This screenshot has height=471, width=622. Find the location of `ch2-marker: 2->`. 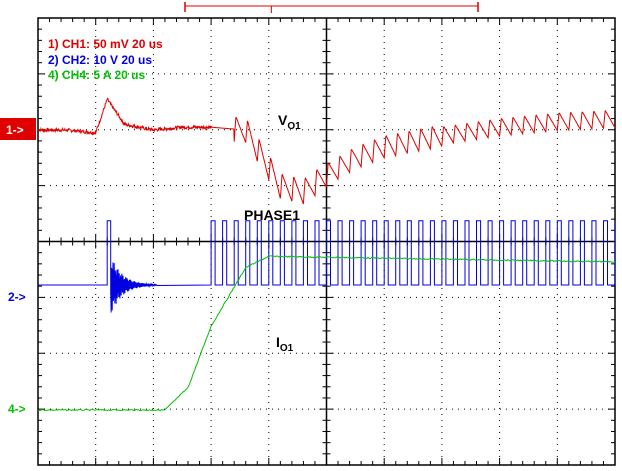

ch2-marker: 2-> is located at coordinates (17, 297).